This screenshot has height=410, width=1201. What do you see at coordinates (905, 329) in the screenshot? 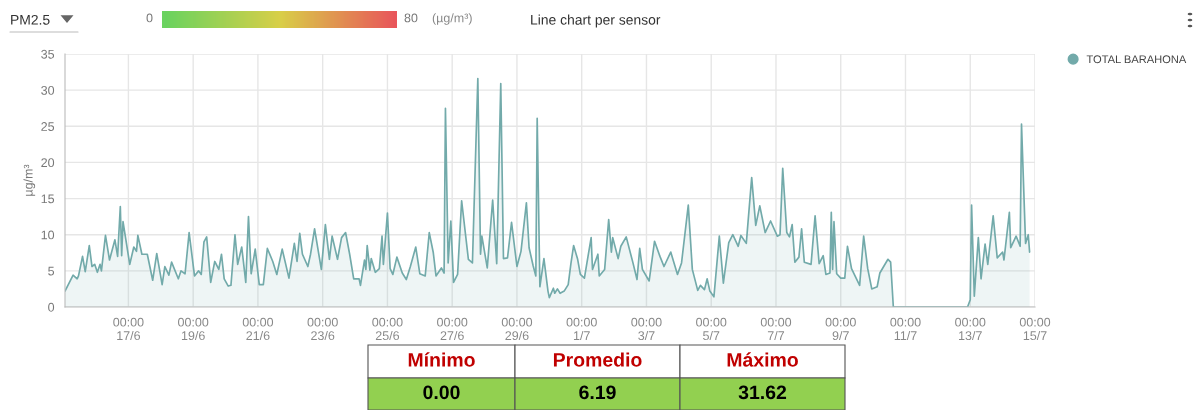
I see `x-tick-label: 00:00 11/7` at bounding box center [905, 329].